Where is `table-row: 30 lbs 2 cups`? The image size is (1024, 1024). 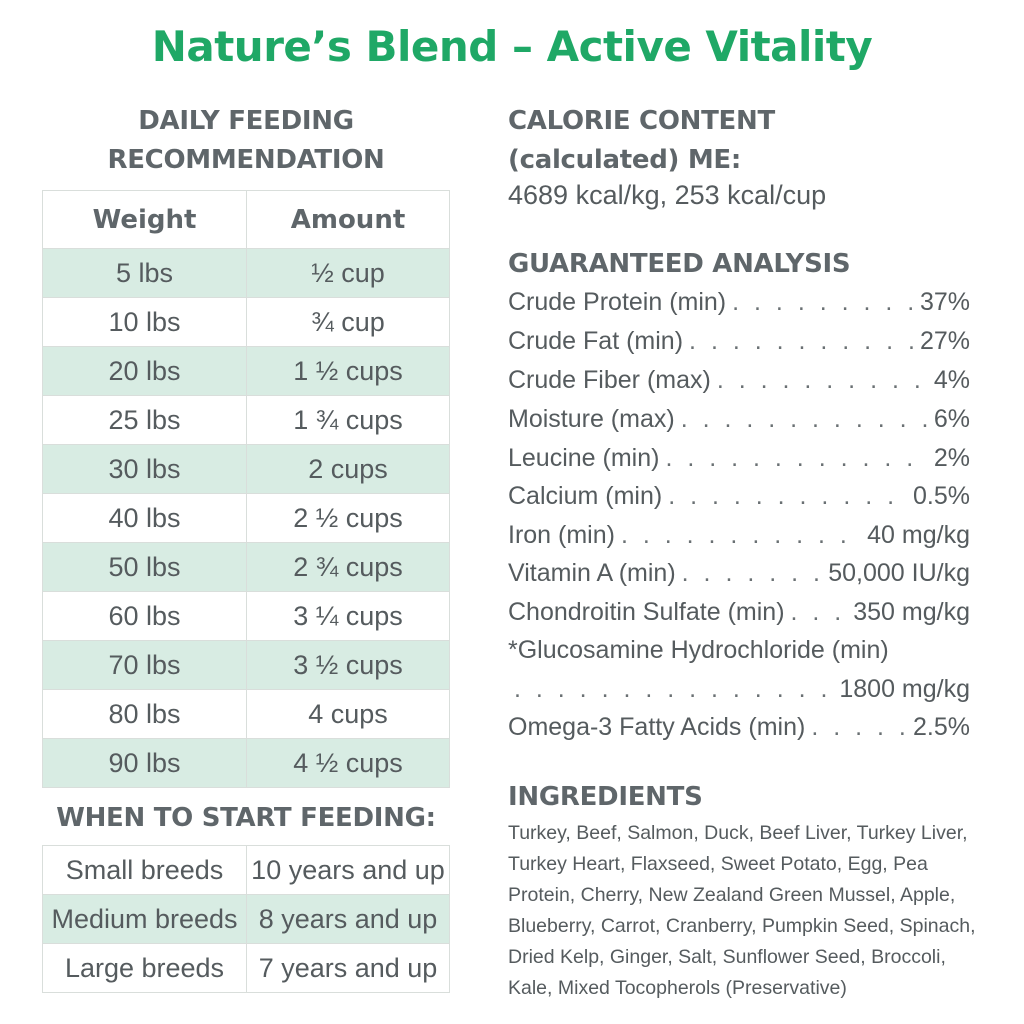 table-row: 30 lbs 2 cups is located at coordinates (246, 469).